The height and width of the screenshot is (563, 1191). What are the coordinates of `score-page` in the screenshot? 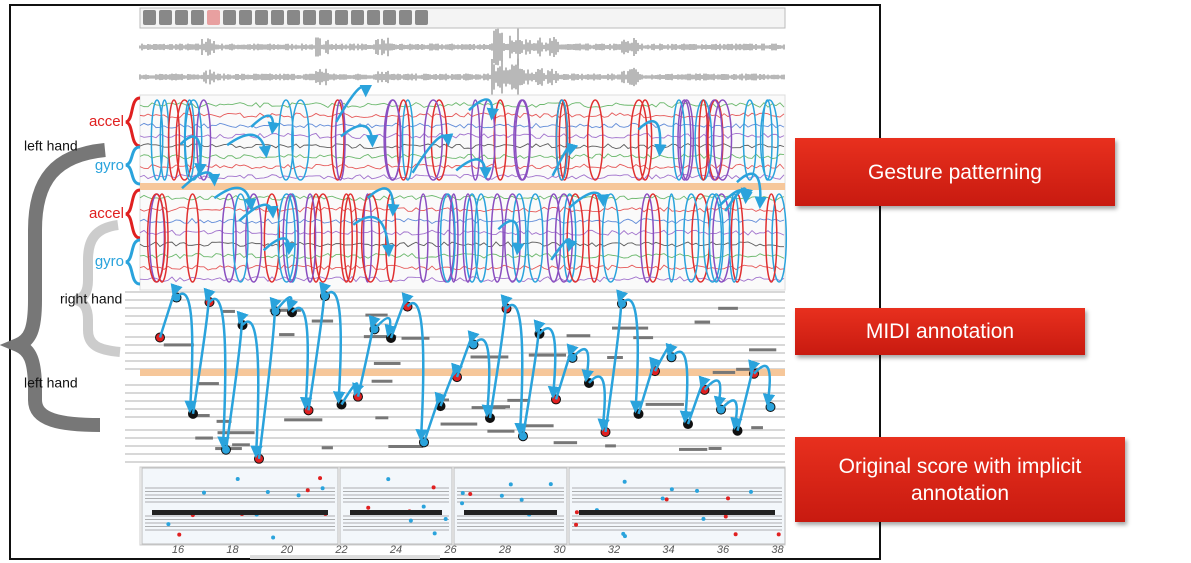 It's located at (240, 506).